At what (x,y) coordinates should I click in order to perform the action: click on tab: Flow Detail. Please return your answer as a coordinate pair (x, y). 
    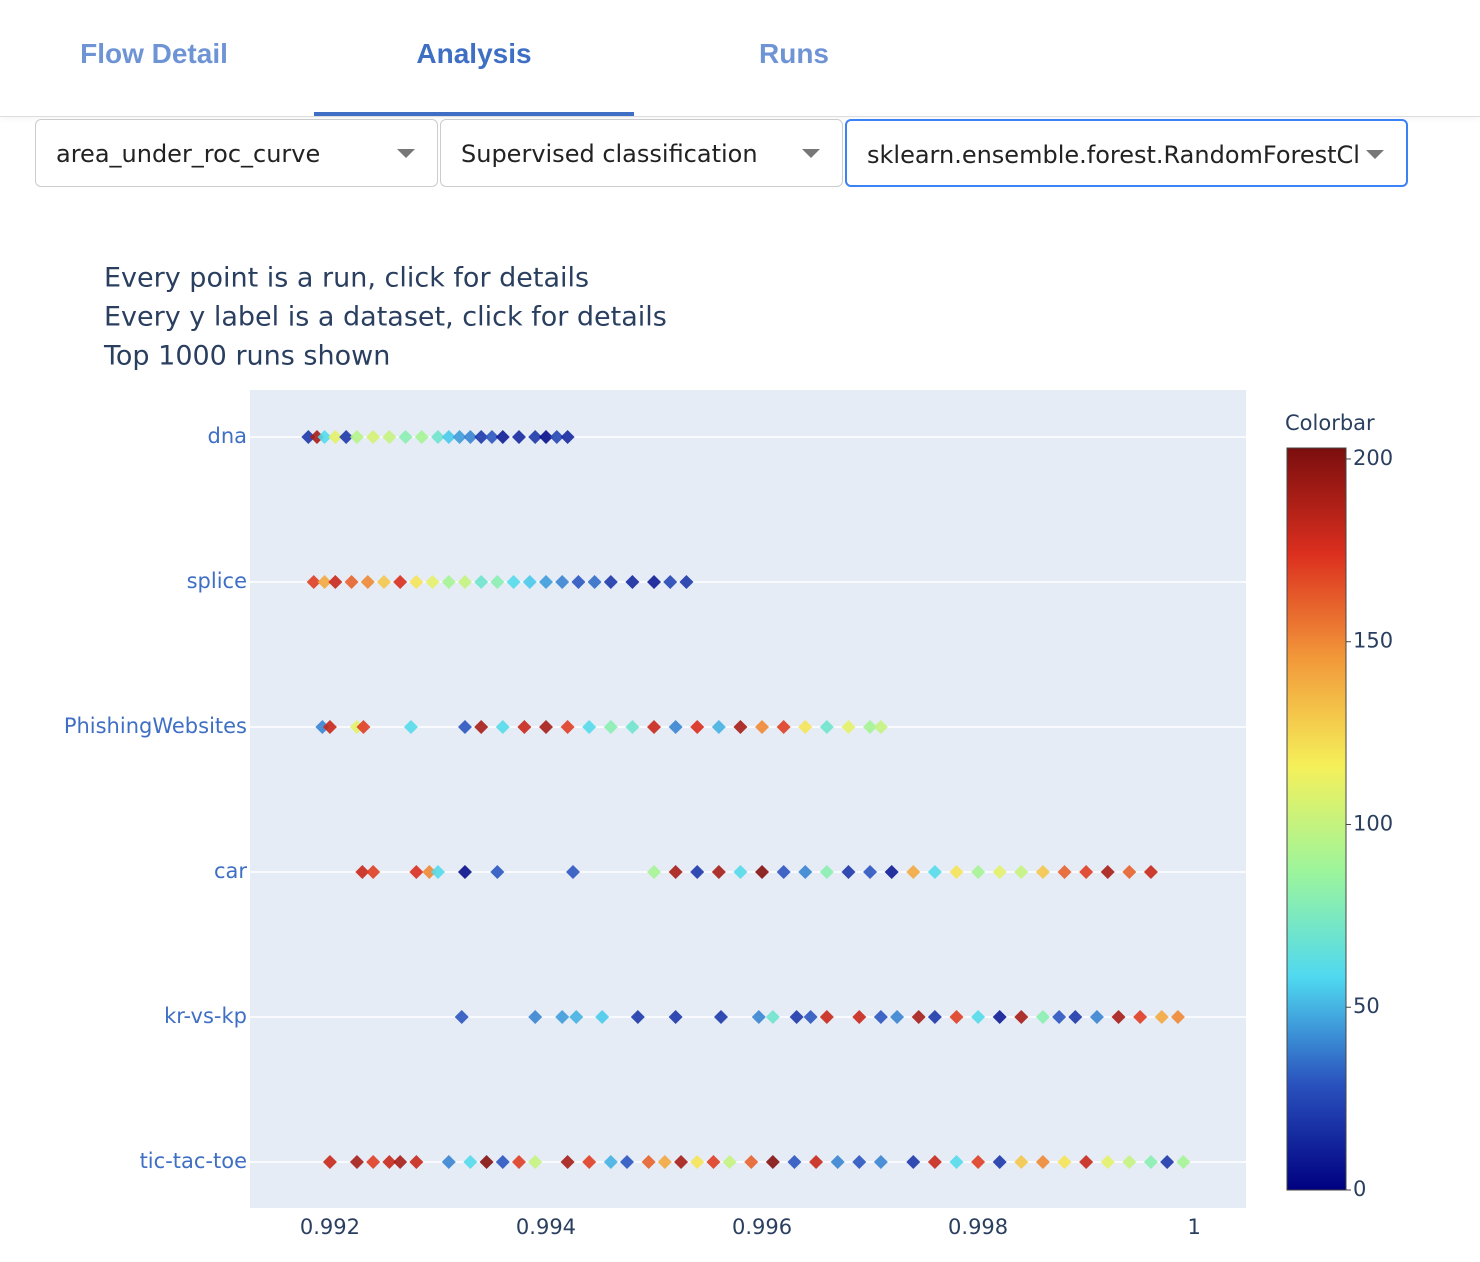
    Looking at the image, I should click on (154, 53).